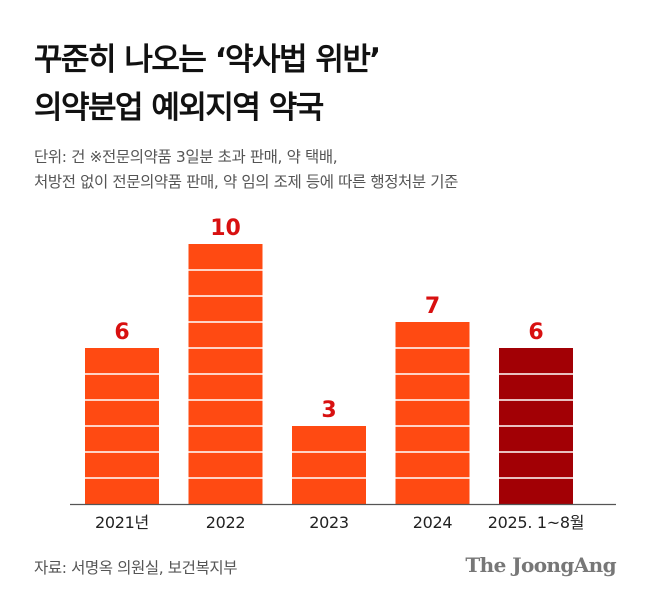 Image resolution: width=658 pixels, height=604 pixels. I want to click on value-label-3: 3, so click(328, 410).